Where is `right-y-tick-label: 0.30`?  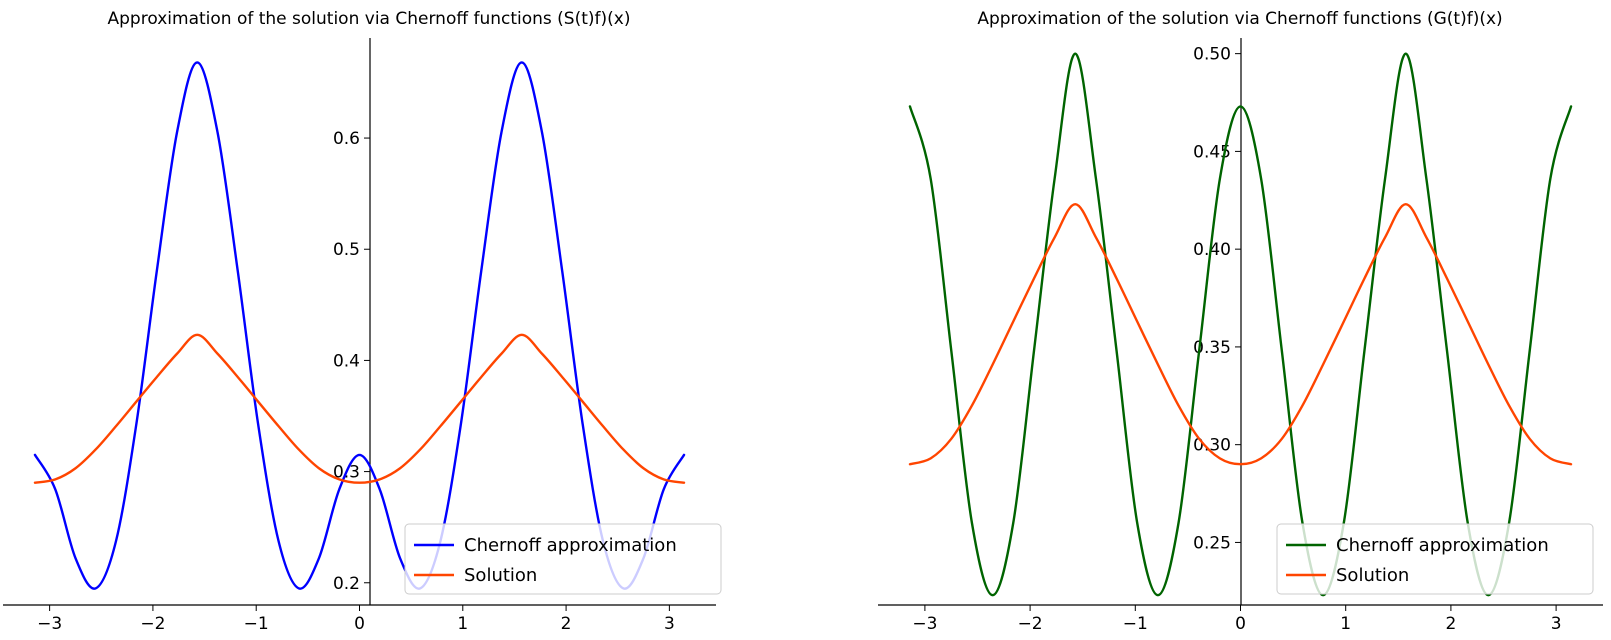 right-y-tick-label: 0.30 is located at coordinates (1212, 446).